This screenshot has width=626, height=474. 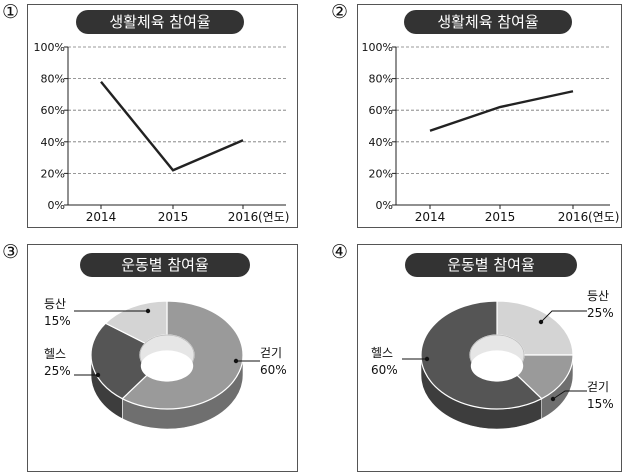 I want to click on chart-title-4: 운동별 참여율, so click(x=491, y=265).